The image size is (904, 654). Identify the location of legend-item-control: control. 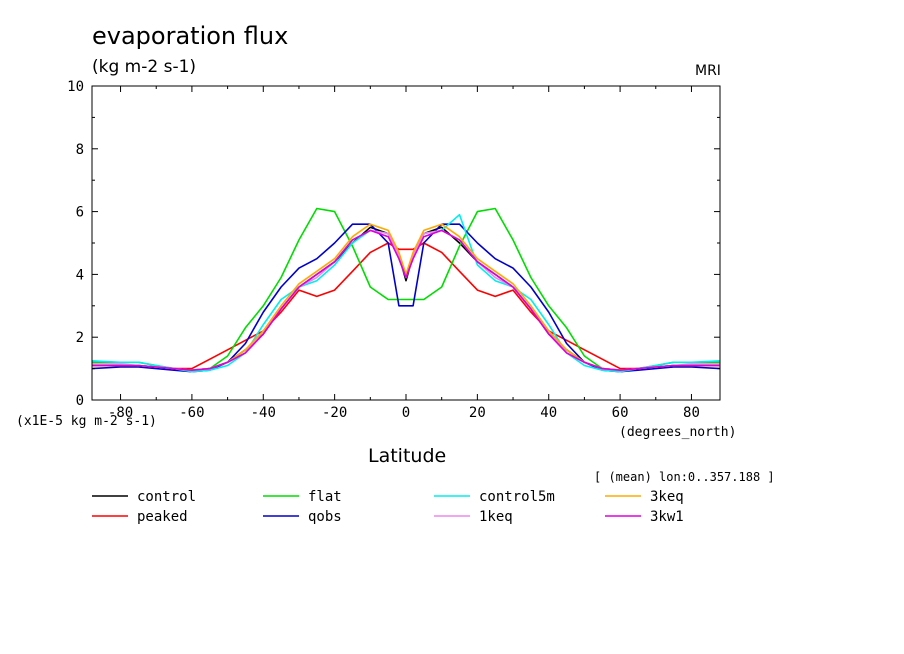
(144, 497).